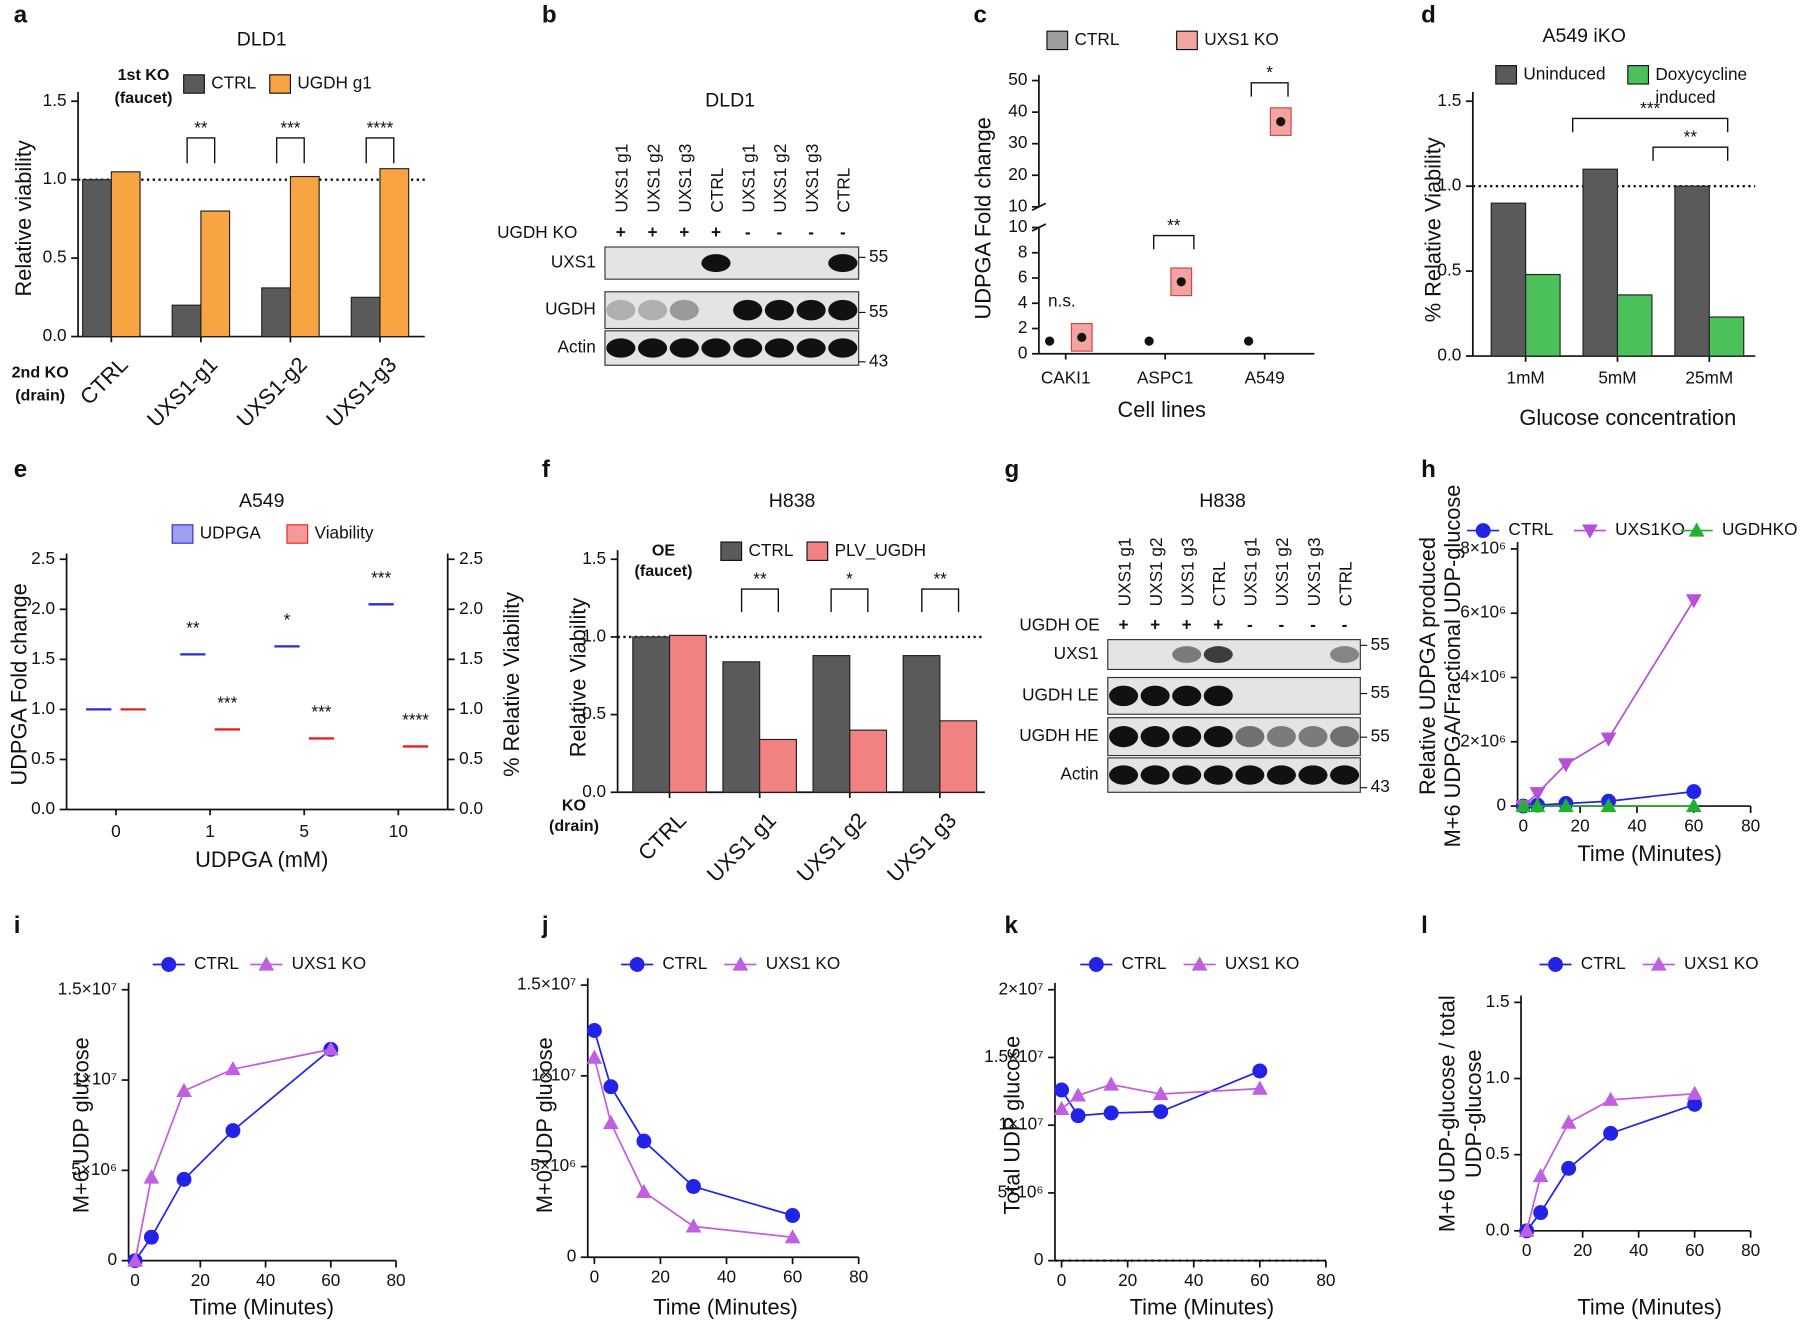  Describe the element at coordinates (780, 232) in the screenshot. I see `treatment-sign: -` at that location.